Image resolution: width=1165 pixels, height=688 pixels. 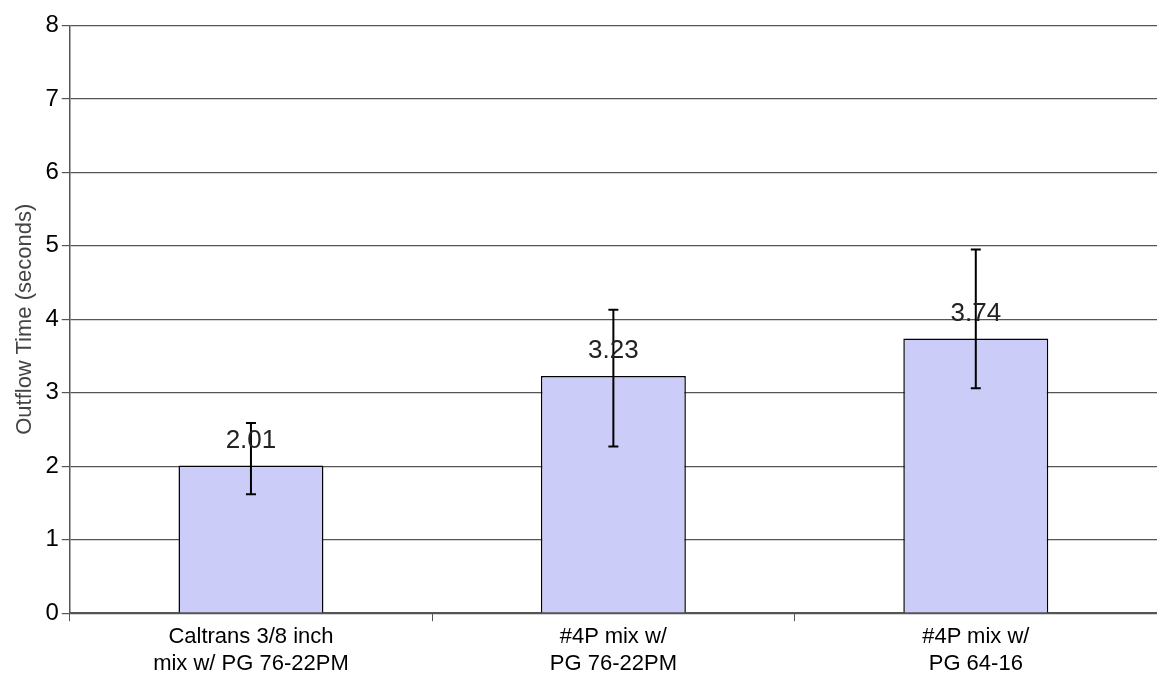 I want to click on y-tick-label: 7, so click(x=52, y=97).